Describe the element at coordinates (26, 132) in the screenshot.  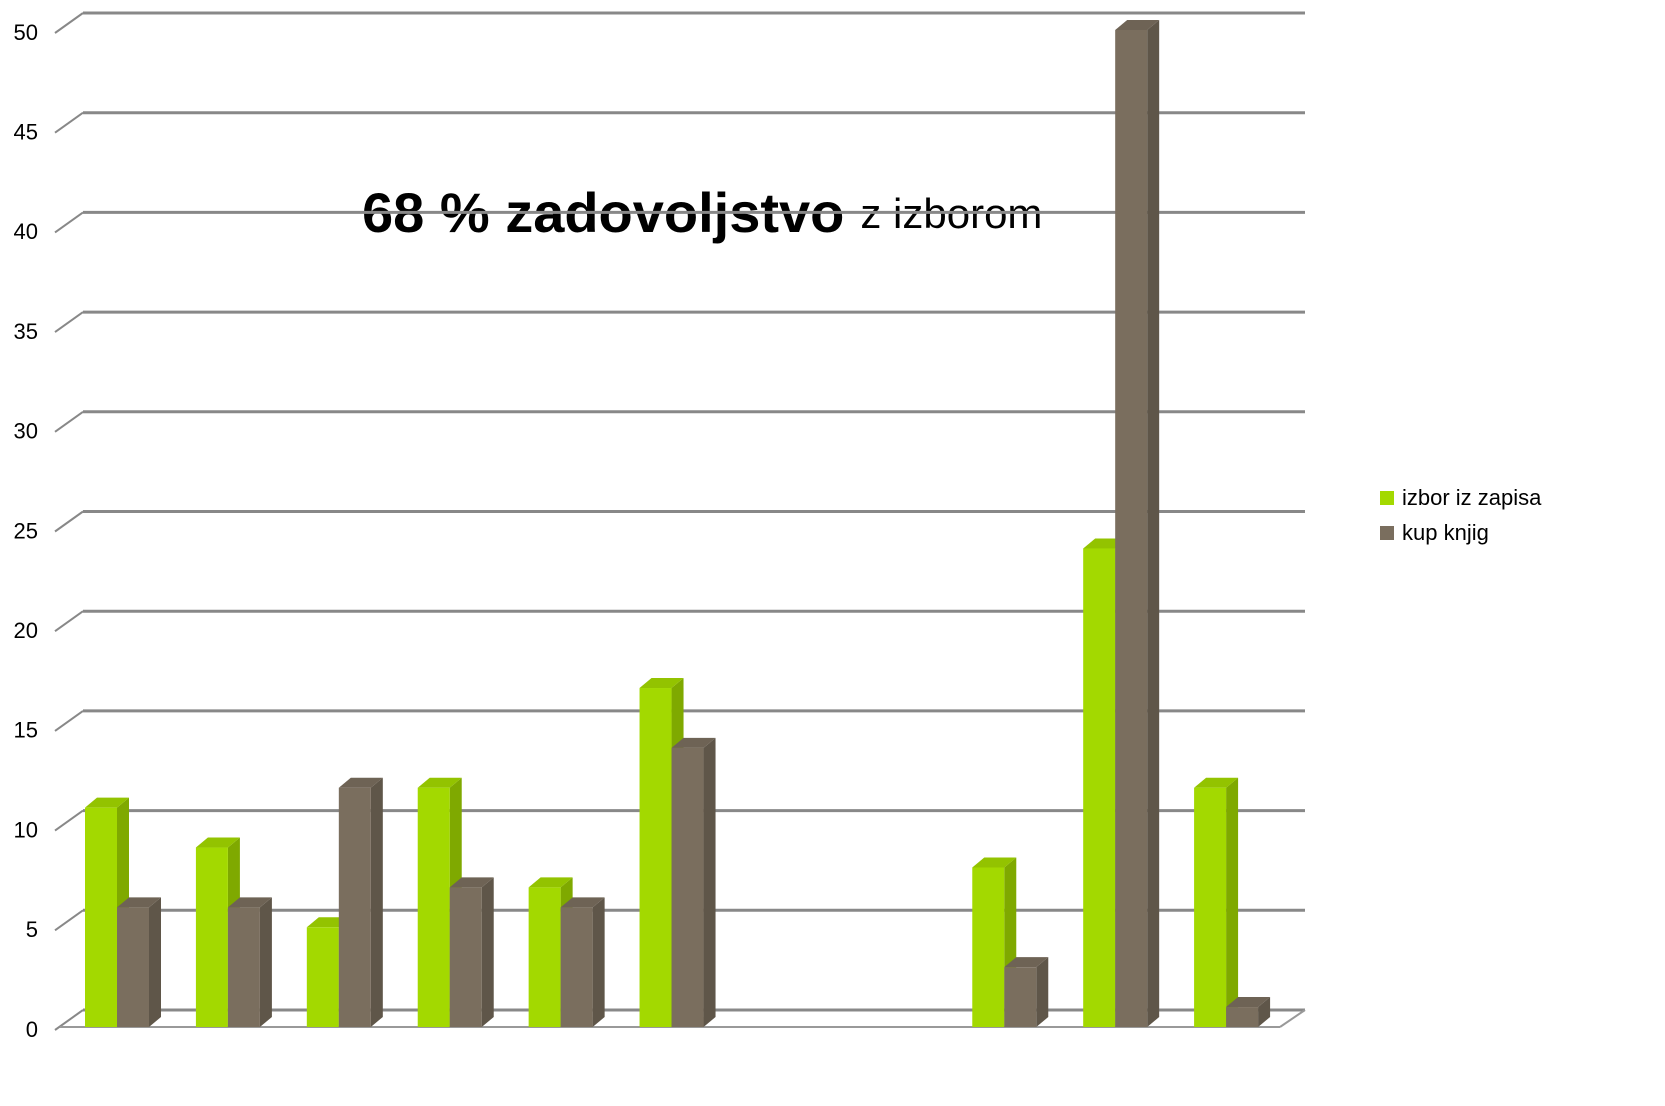
I see `y-tick-label: 45` at that location.